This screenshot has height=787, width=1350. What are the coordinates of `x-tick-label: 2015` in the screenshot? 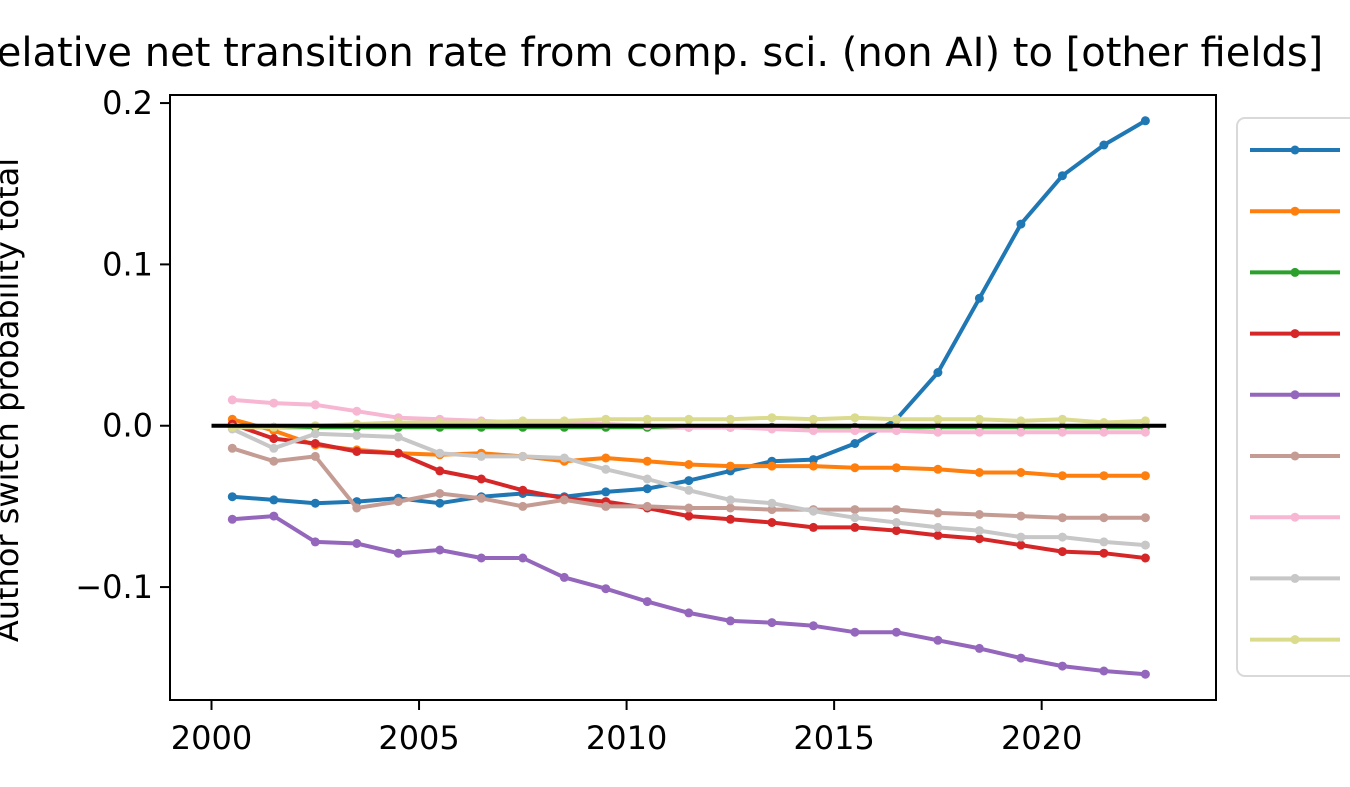 It's located at (833, 738).